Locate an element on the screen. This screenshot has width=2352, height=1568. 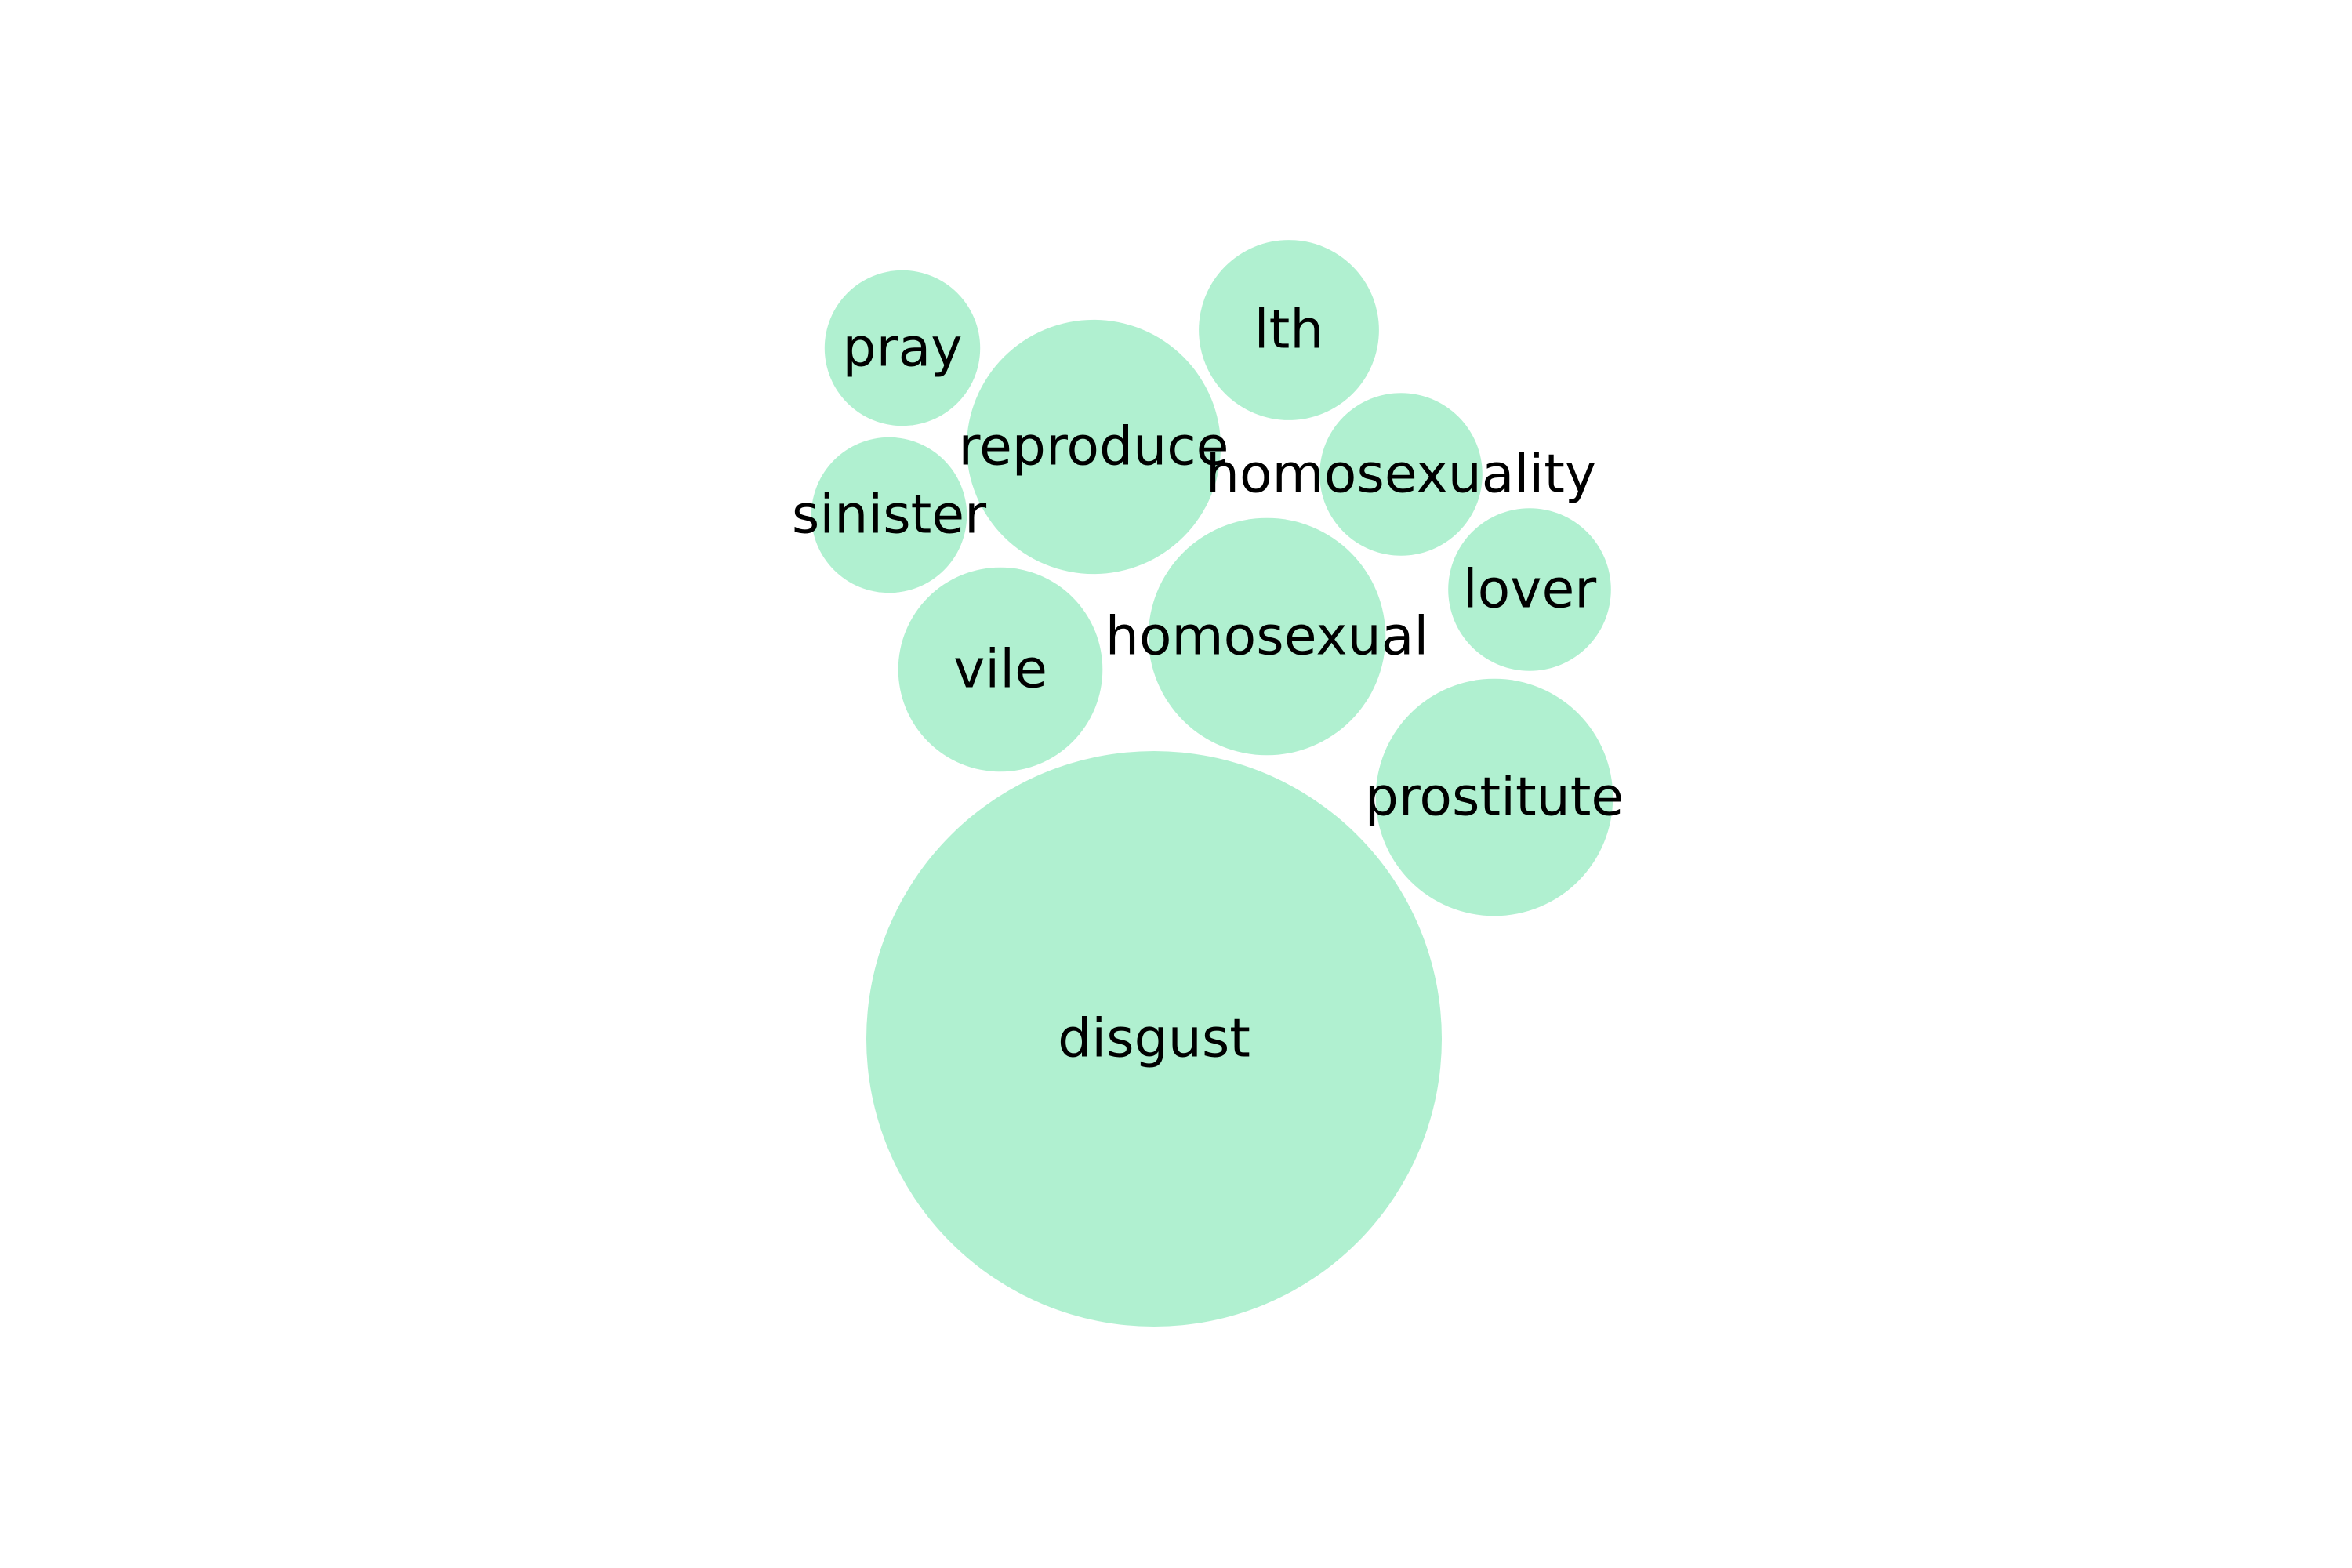
bubble-label-homosexuality: homosexuality is located at coordinates (1401, 475).